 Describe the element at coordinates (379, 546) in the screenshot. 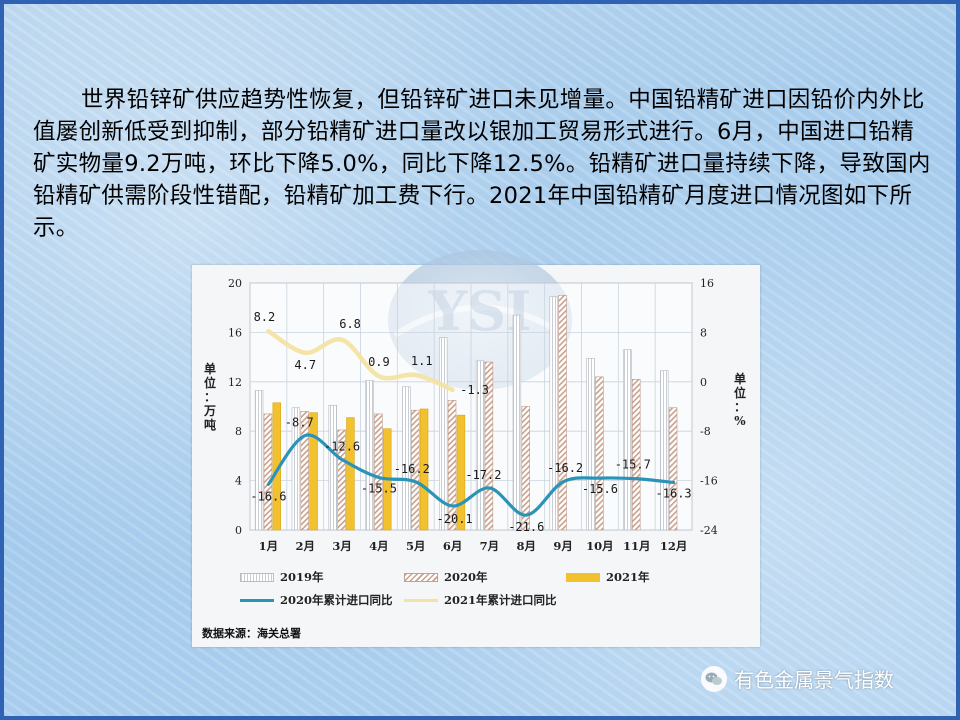

I see `x-tick-label: 4月` at that location.